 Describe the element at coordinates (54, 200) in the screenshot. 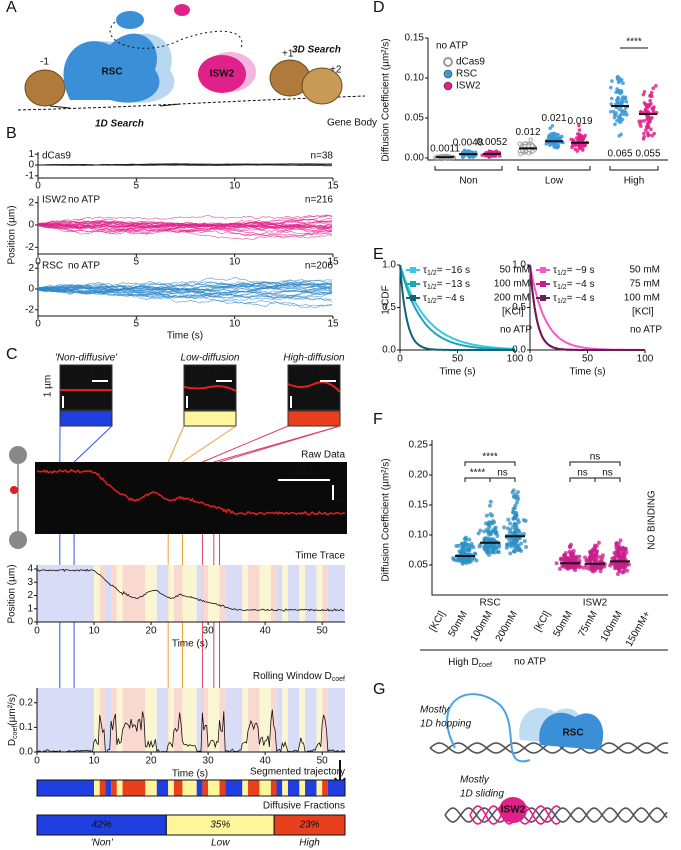

I see `track-name: ISW2` at that location.